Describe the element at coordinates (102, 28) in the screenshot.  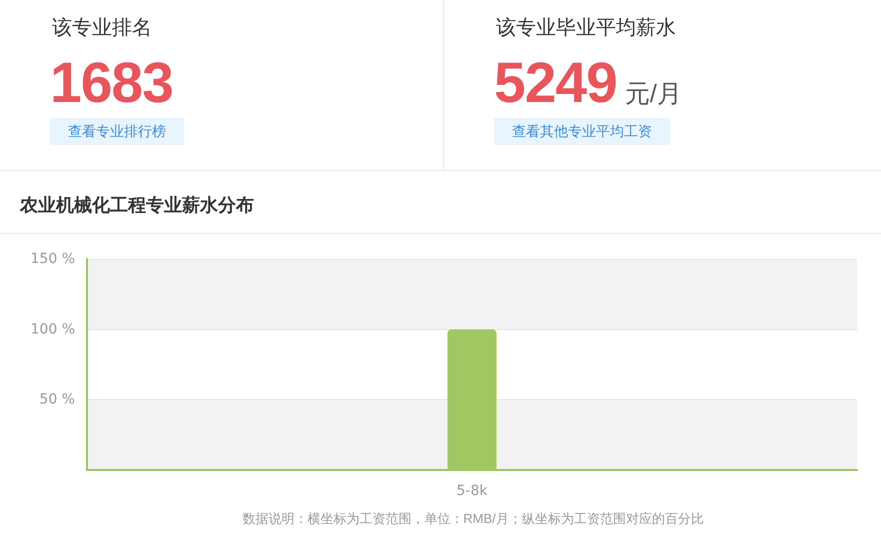
I see `text: 该专业排名` at that location.